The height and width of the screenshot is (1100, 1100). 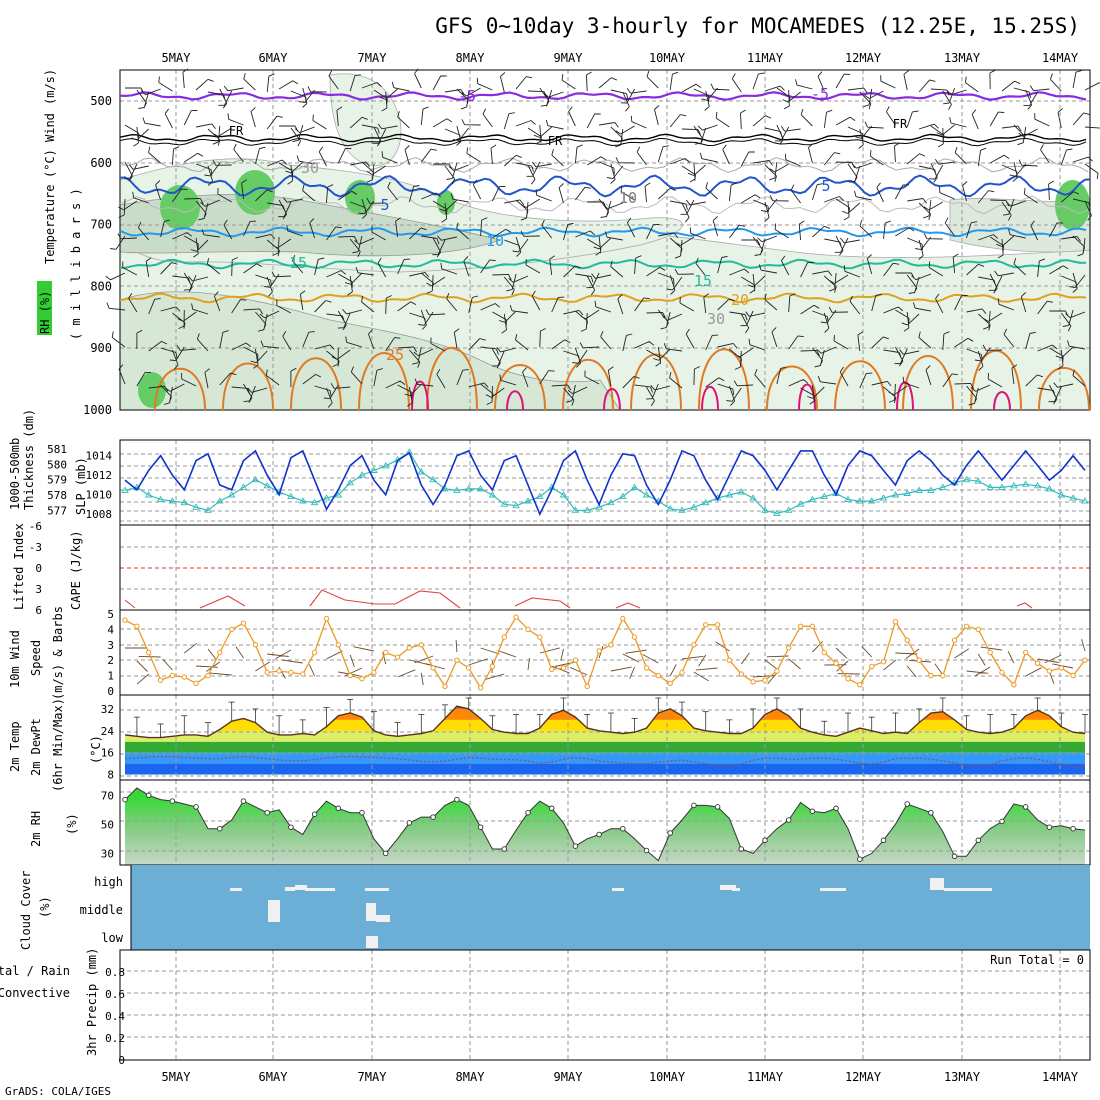 I want to click on wind10-label-2: Speed, so click(x=36, y=658).